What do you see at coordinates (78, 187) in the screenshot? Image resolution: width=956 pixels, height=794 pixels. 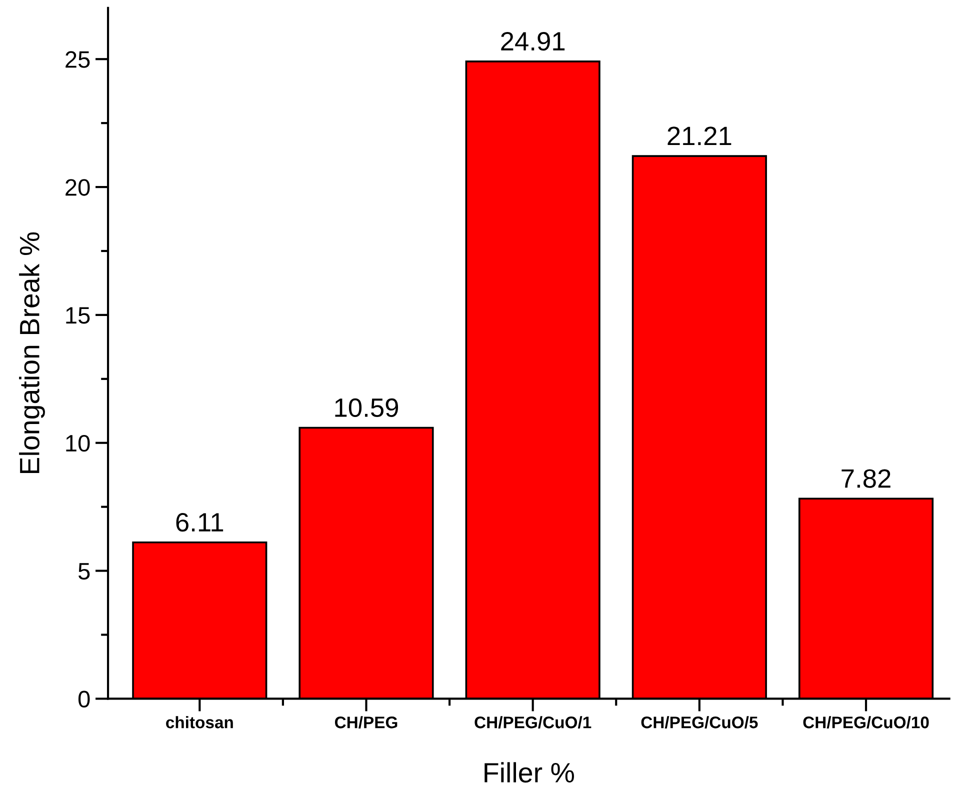 I see `y-tick-label: 20` at bounding box center [78, 187].